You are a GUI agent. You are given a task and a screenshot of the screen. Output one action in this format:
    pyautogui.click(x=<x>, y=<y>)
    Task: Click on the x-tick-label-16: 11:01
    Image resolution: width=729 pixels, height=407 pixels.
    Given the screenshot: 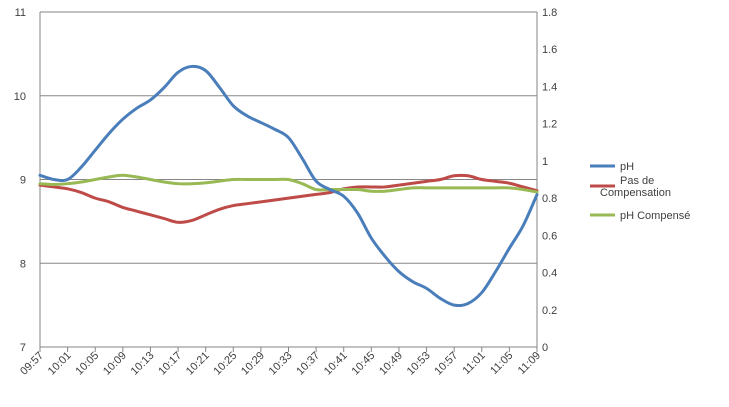 What is the action you would take?
    pyautogui.click(x=474, y=363)
    